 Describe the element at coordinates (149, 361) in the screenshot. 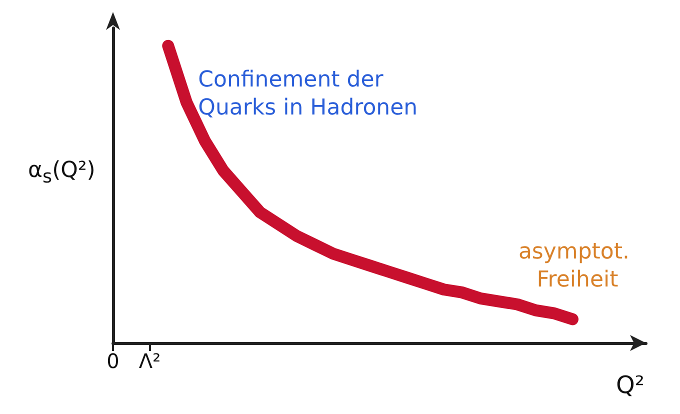

I see `x-tick-label: Λ²` at that location.